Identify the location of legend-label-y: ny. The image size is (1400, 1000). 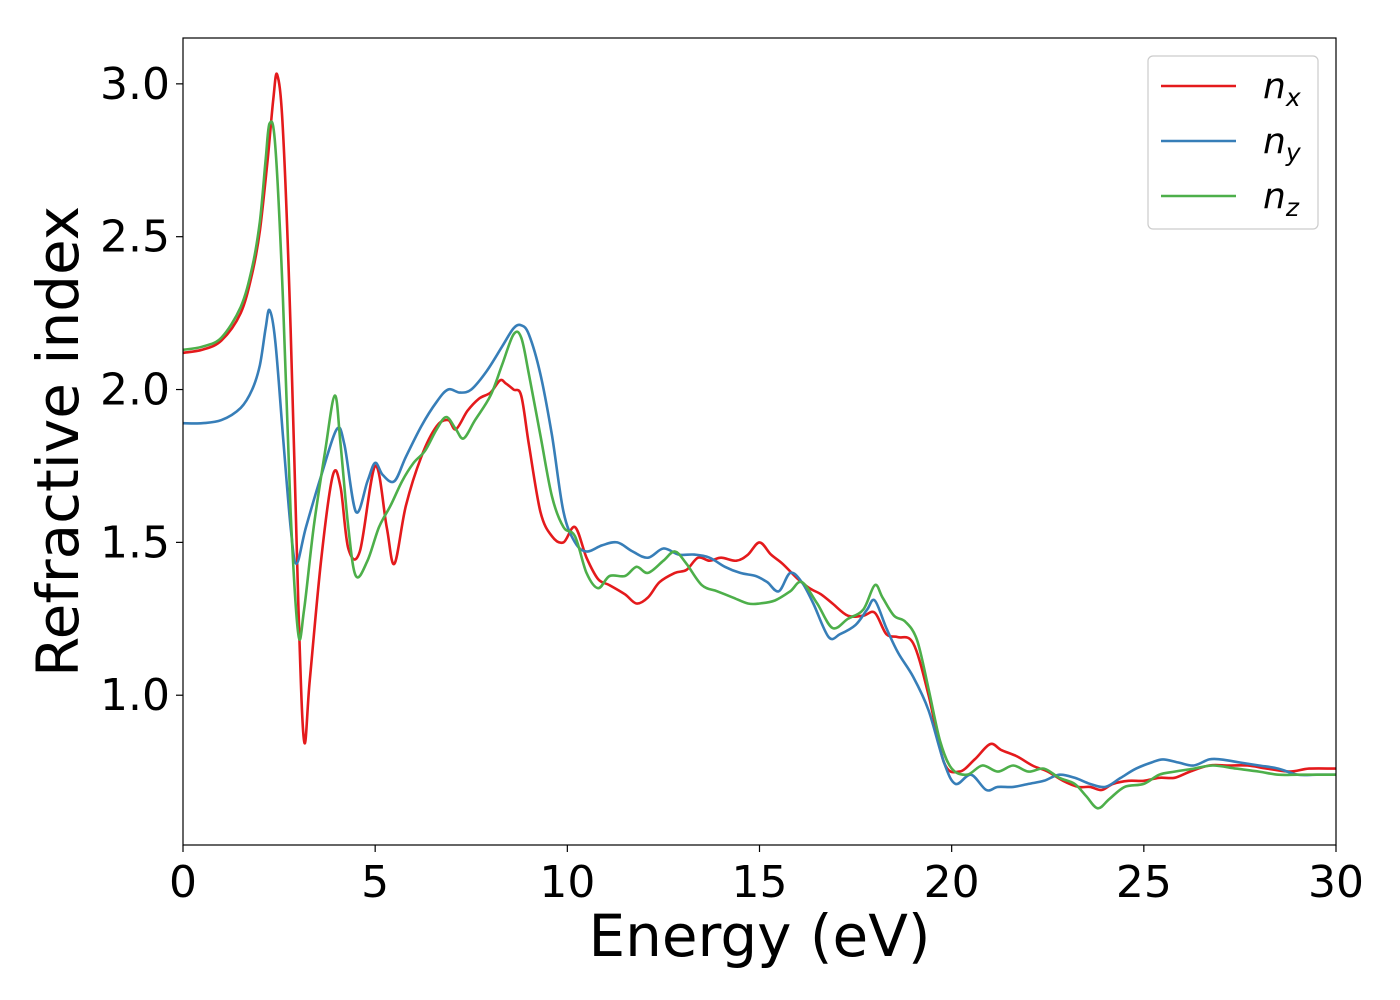
(1282, 144).